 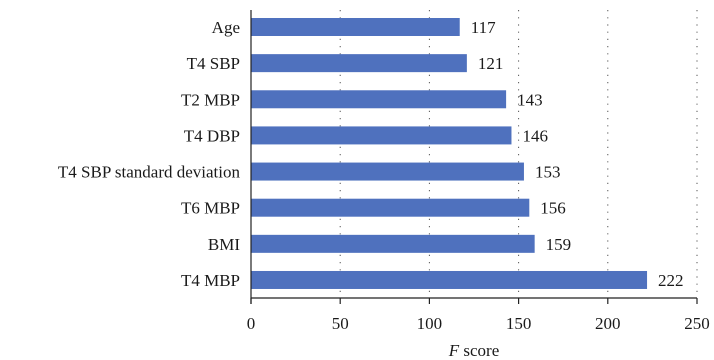 I want to click on x-tick-label: 0, so click(x=251, y=323).